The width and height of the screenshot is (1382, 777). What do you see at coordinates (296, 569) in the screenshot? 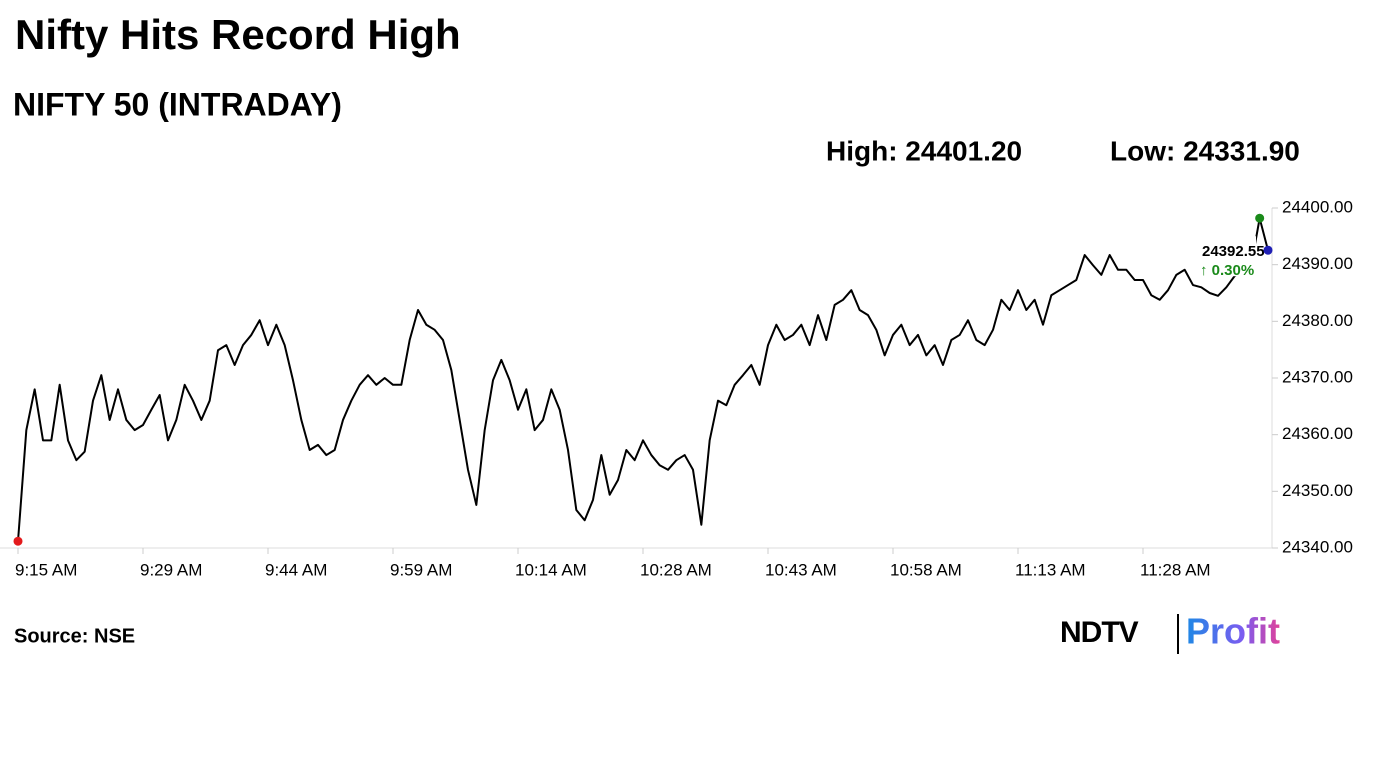
I see `x-tick-label: 9:44 AM` at bounding box center [296, 569].